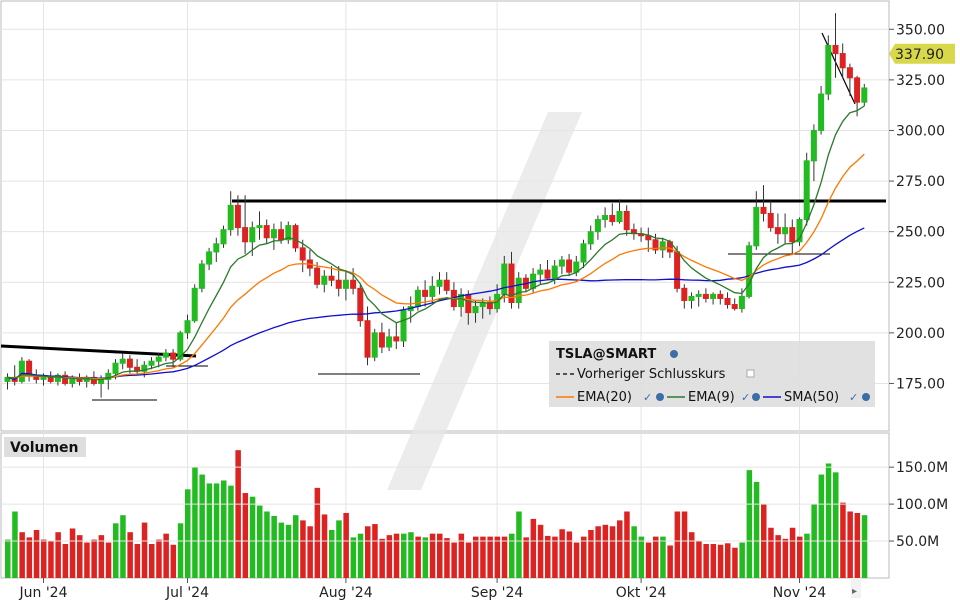 The height and width of the screenshot is (600, 960). I want to click on previous-close-checkbox, so click(750, 373).